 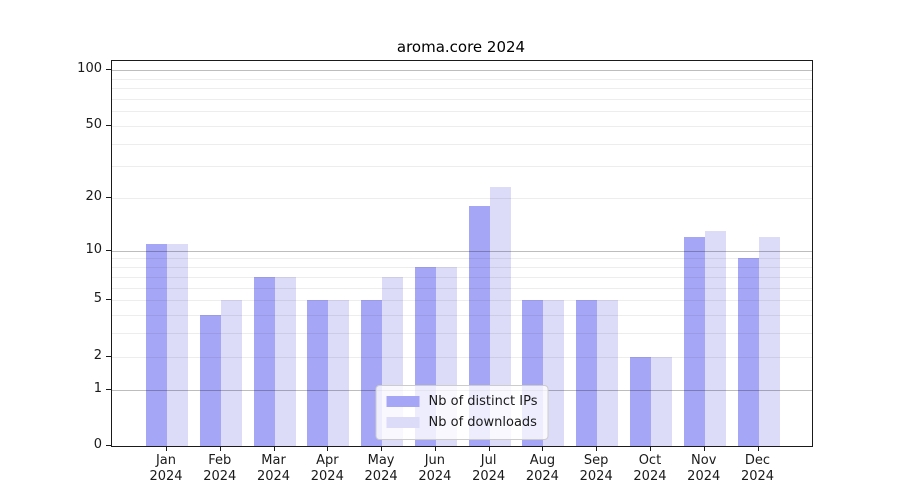 What do you see at coordinates (758, 448) in the screenshot?
I see `x-tick-dec` at bounding box center [758, 448].